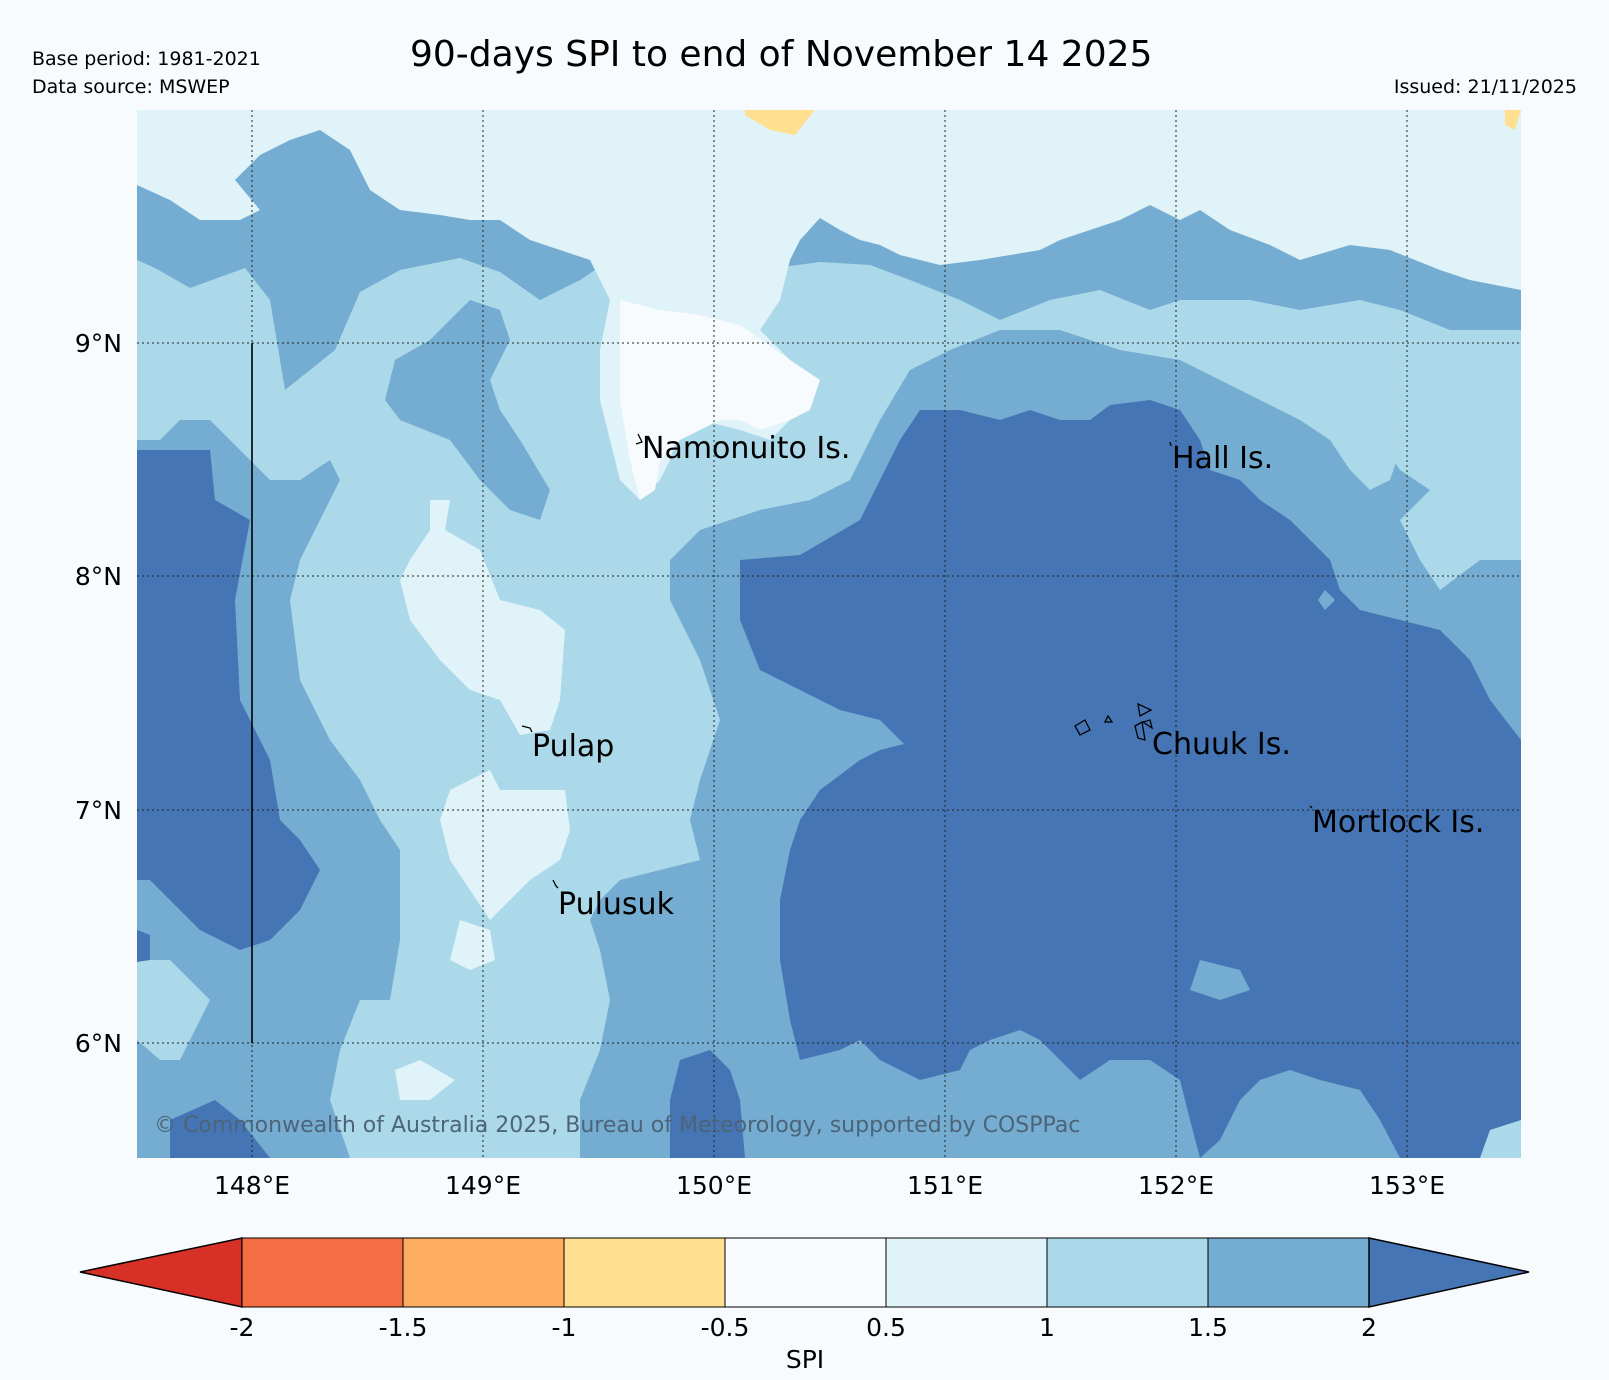  Describe the element at coordinates (425, 1080) in the screenshot. I see `spi-band-0.5-1-patch2` at that location.